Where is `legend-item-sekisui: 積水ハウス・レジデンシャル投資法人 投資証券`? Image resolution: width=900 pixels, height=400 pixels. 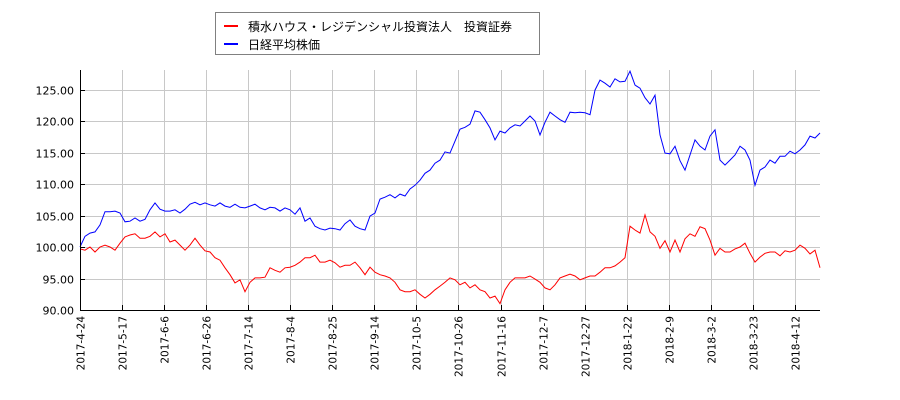
legend-item-sekisui: 積水ハウス・レジデンシャル投資法人 投資証券 is located at coordinates (368, 26).